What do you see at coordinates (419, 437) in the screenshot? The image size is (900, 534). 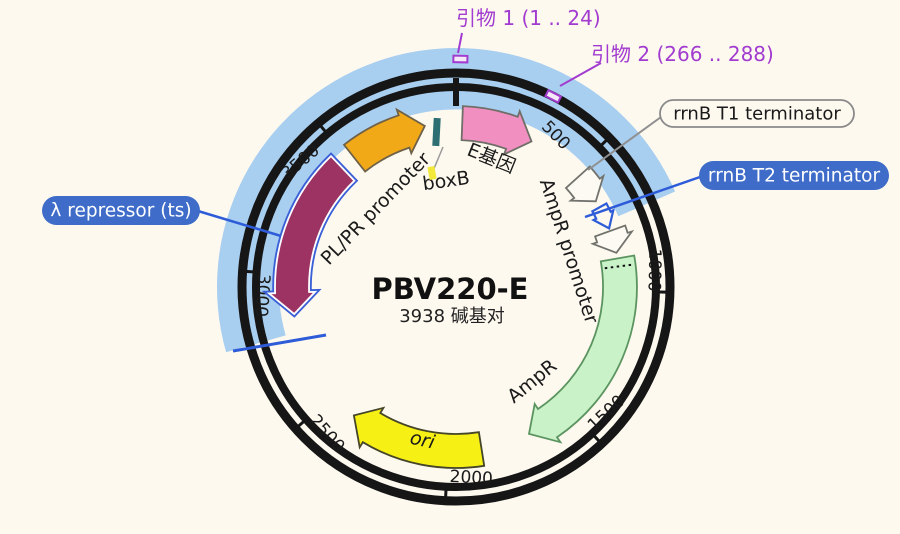 I see `feature-ori` at bounding box center [419, 437].